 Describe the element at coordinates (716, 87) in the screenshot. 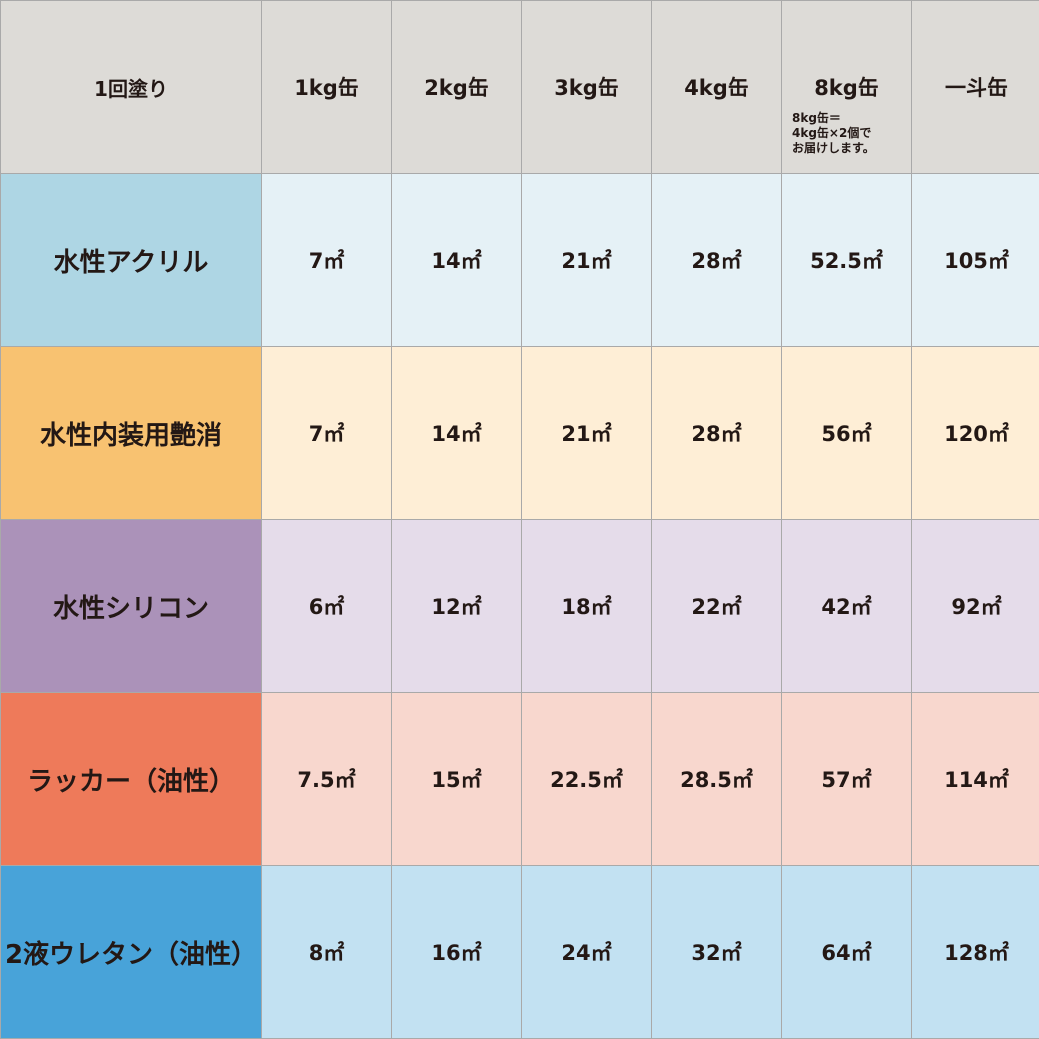

I see `column-header: 4kg缶` at that location.